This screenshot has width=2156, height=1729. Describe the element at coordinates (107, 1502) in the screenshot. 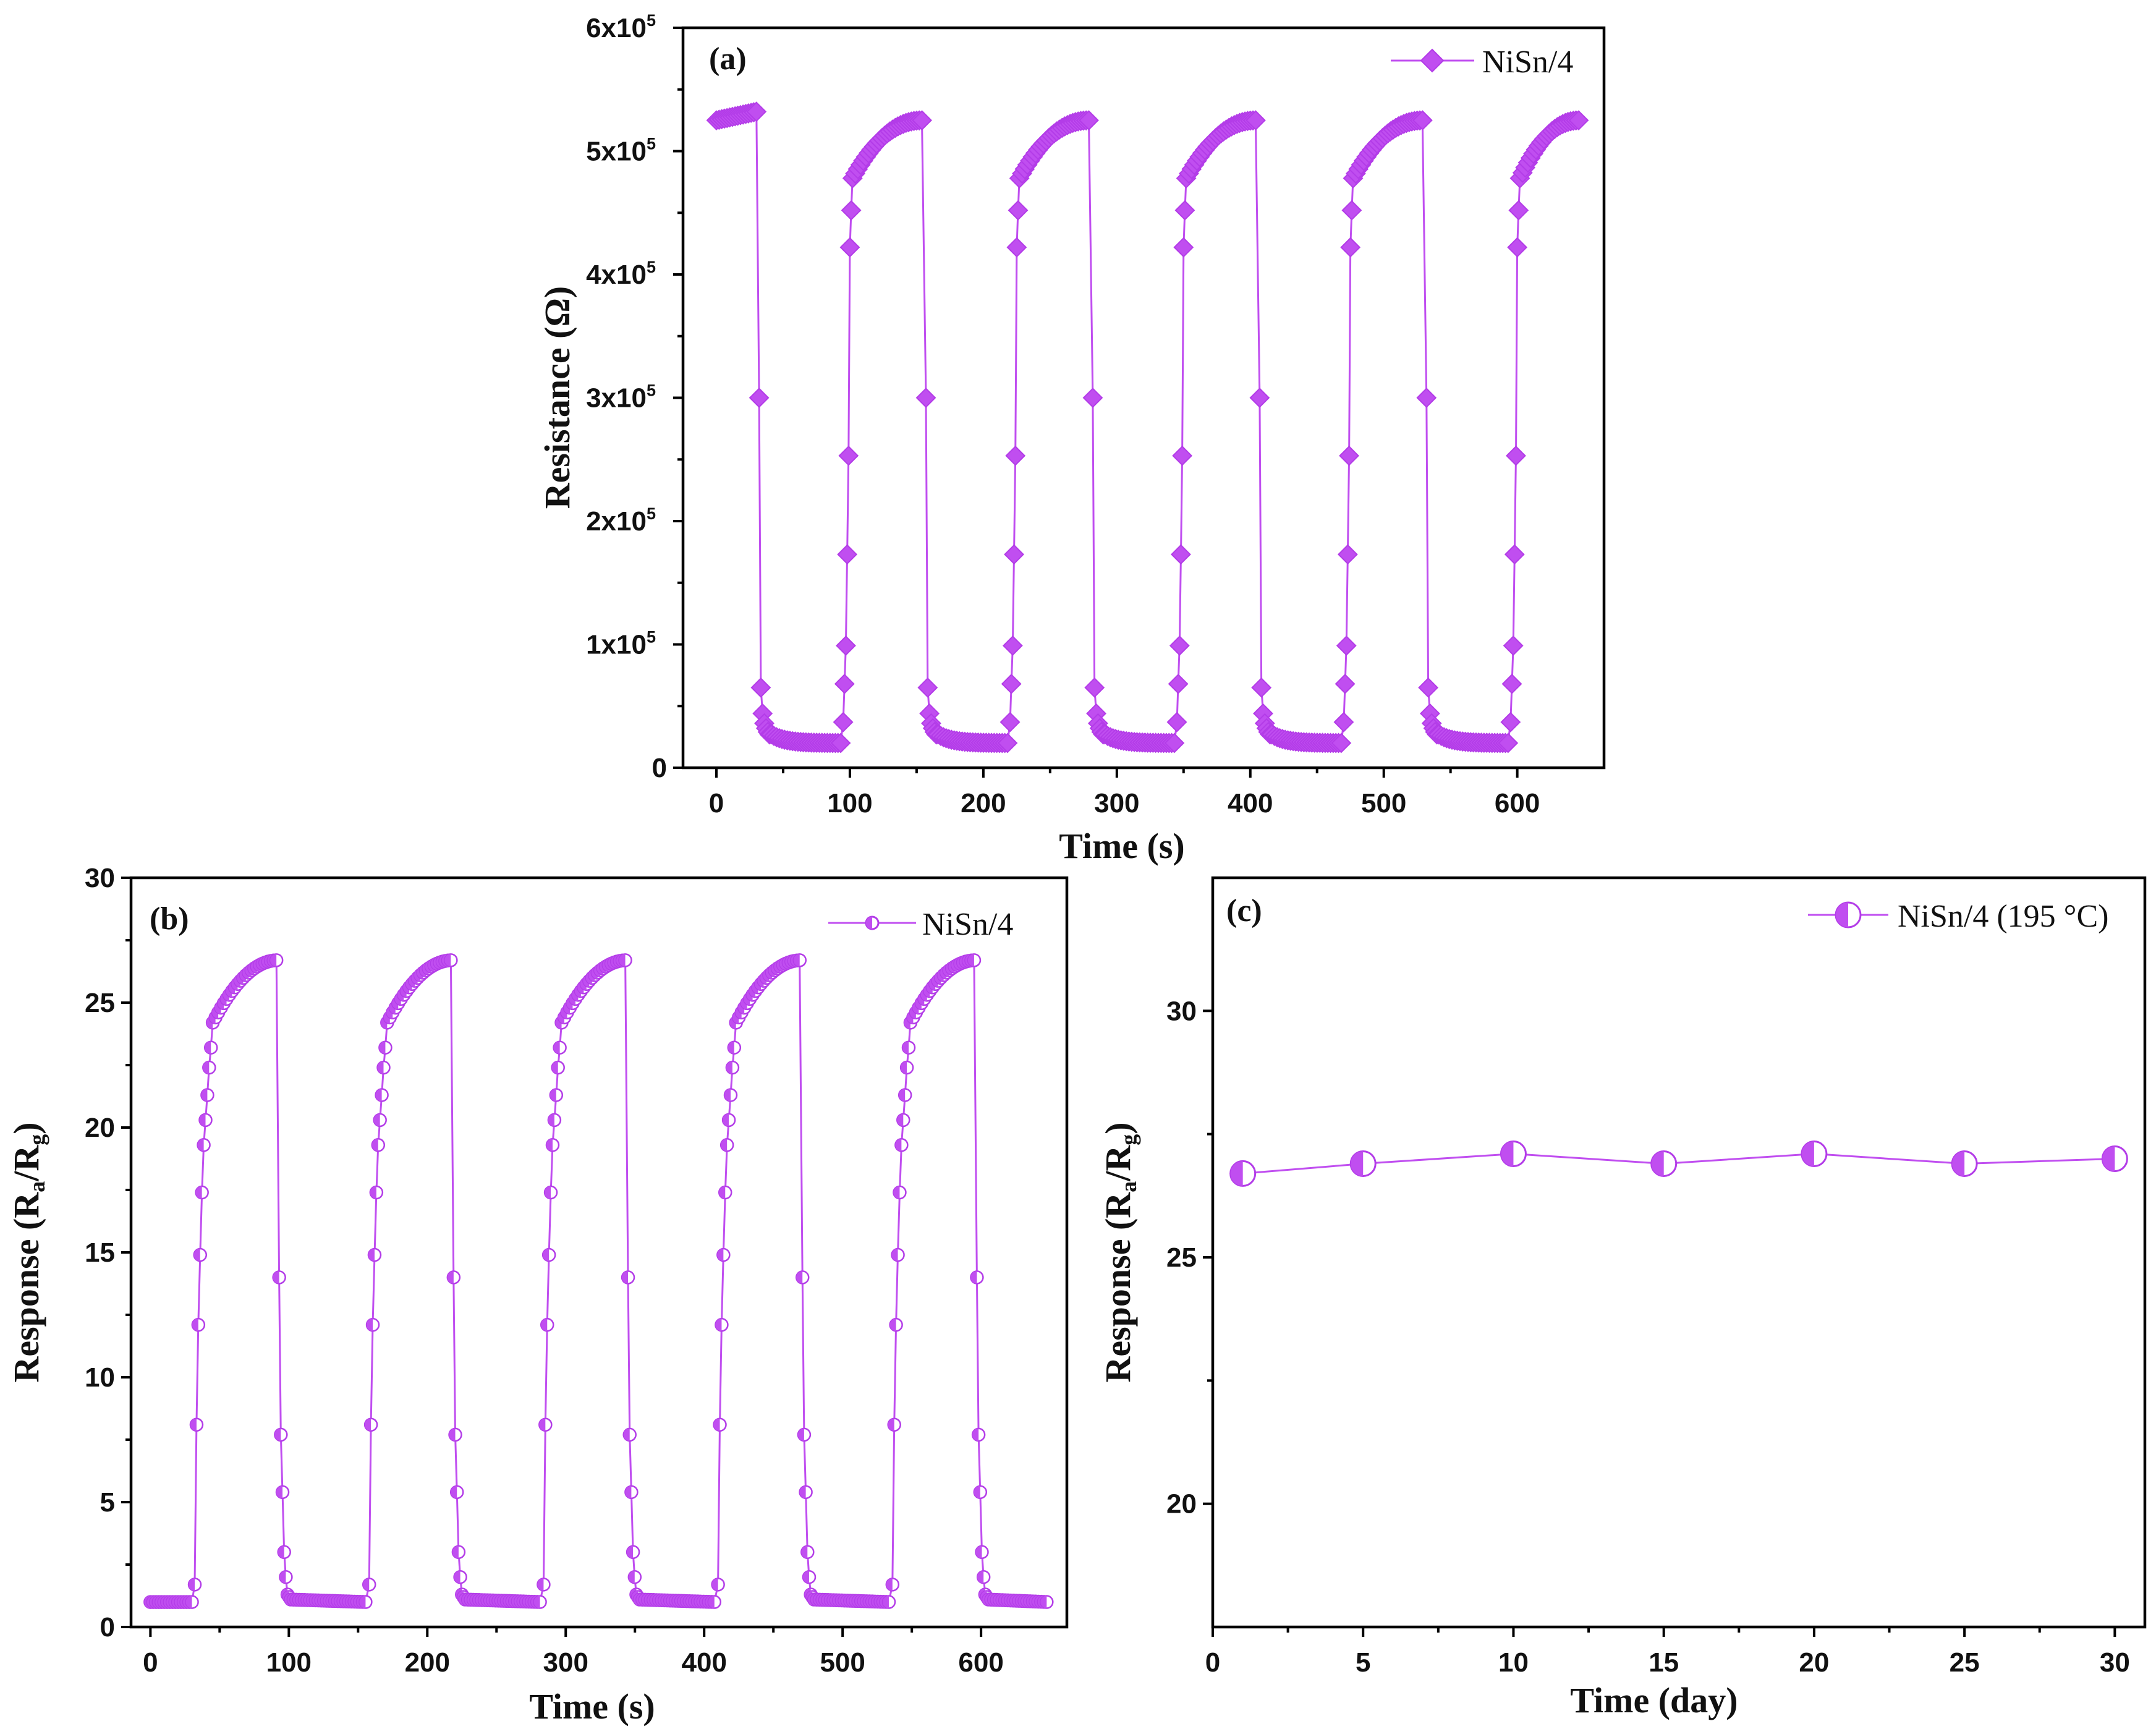

I see `y-tick-label-b: 5` at that location.